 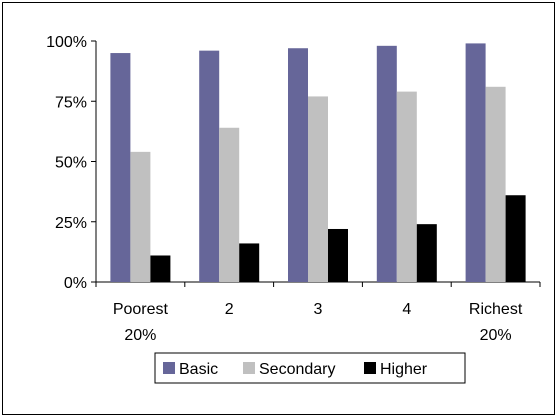 I want to click on y-tick-label: 0%, so click(x=75, y=283).